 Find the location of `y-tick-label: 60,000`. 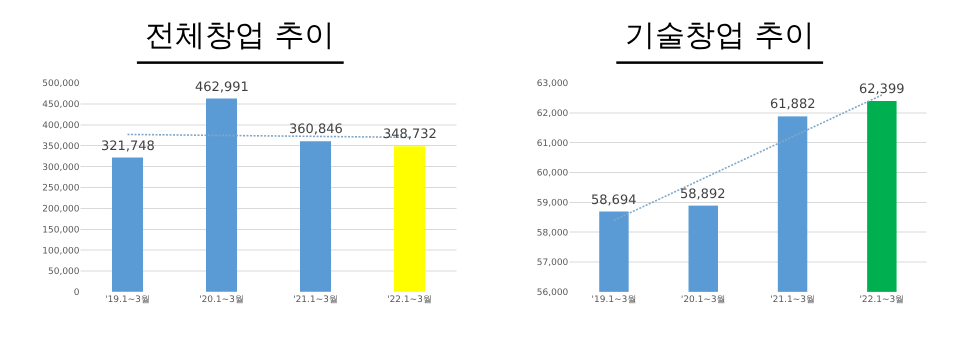

y-tick-label: 60,000 is located at coordinates (552, 173).